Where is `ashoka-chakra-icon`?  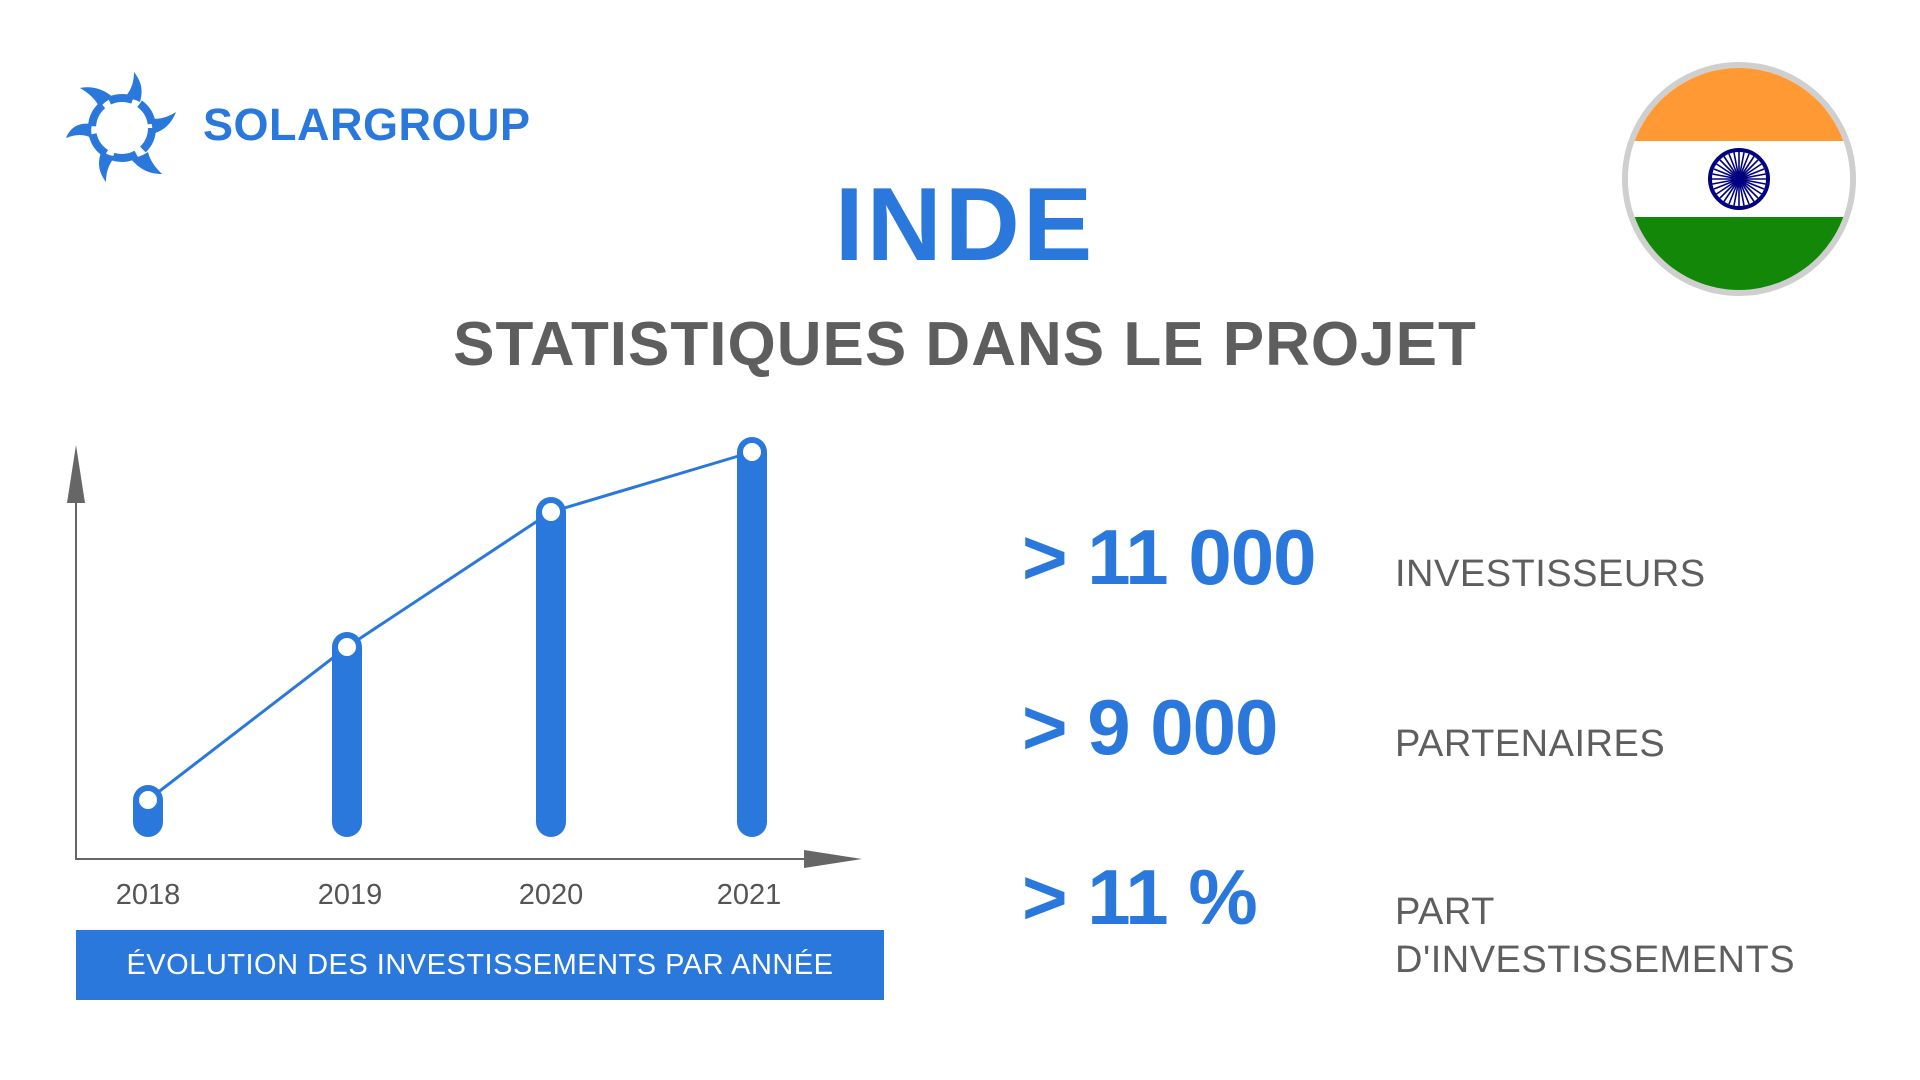
ashoka-chakra-icon is located at coordinates (1739, 179).